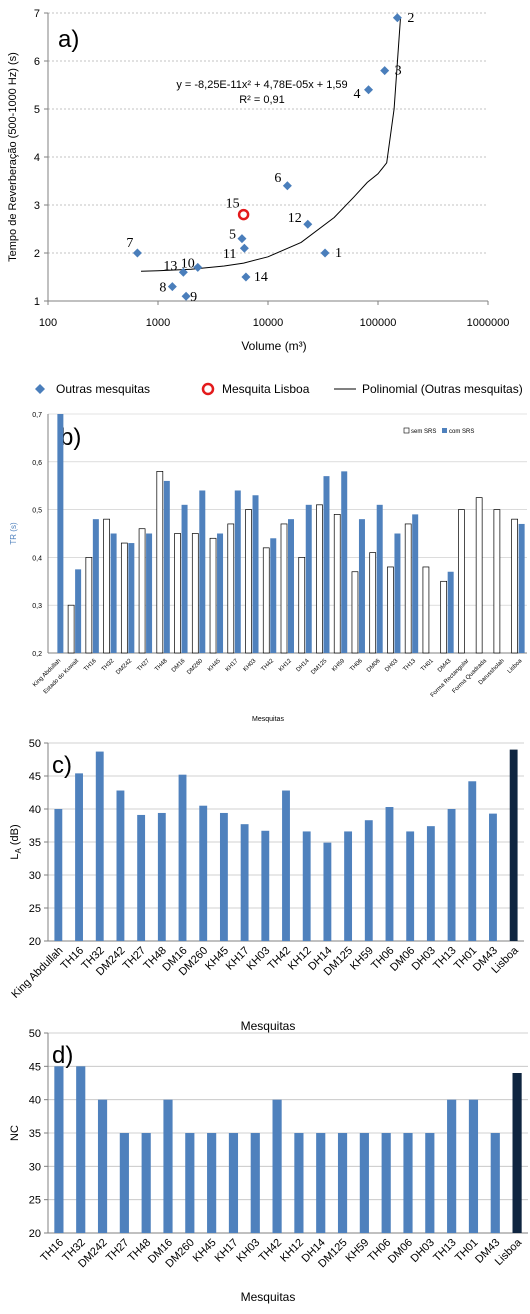 The height and width of the screenshot is (1314, 530). I want to click on a-y-tick-label: 7, so click(37, 14).